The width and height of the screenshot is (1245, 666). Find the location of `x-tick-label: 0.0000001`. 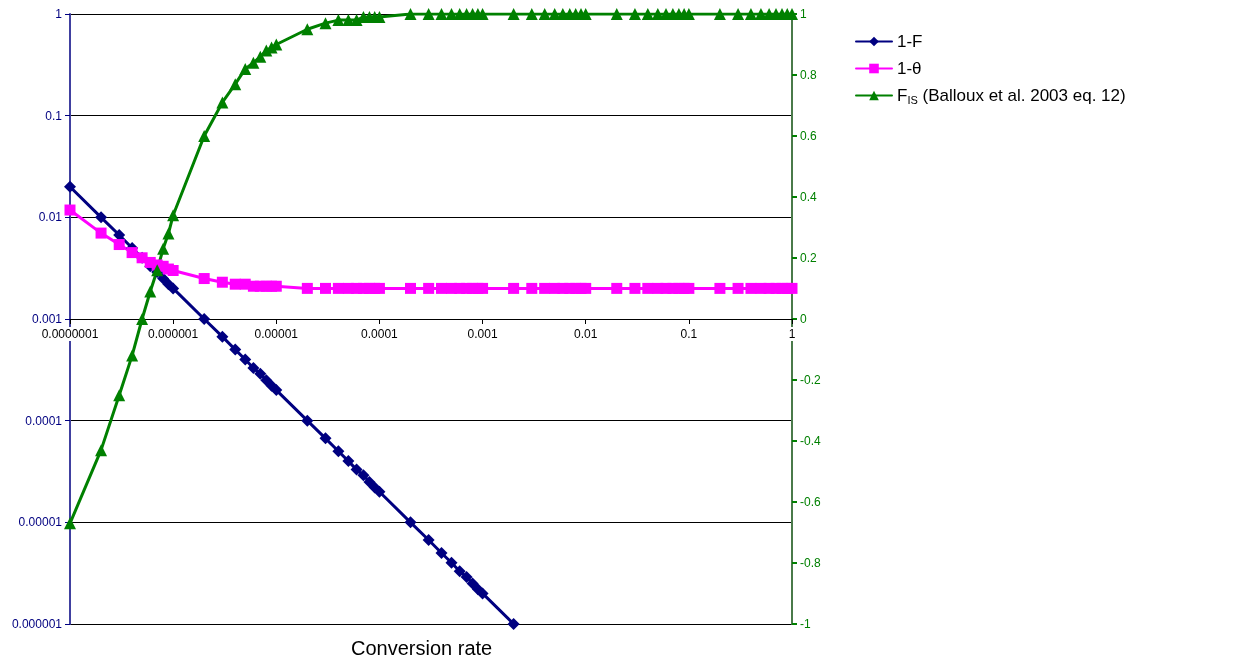

x-tick-label: 0.0000001 is located at coordinates (70, 334).